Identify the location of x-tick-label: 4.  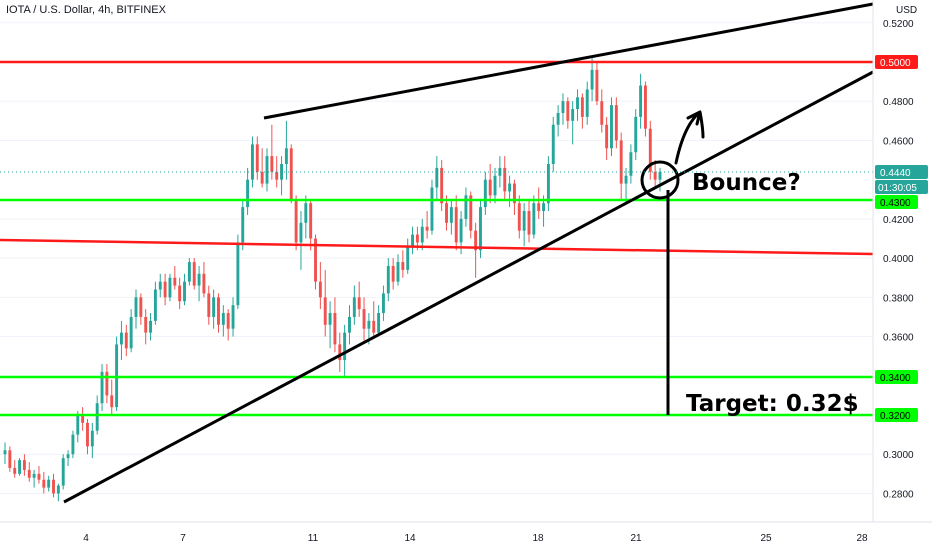
(86, 538).